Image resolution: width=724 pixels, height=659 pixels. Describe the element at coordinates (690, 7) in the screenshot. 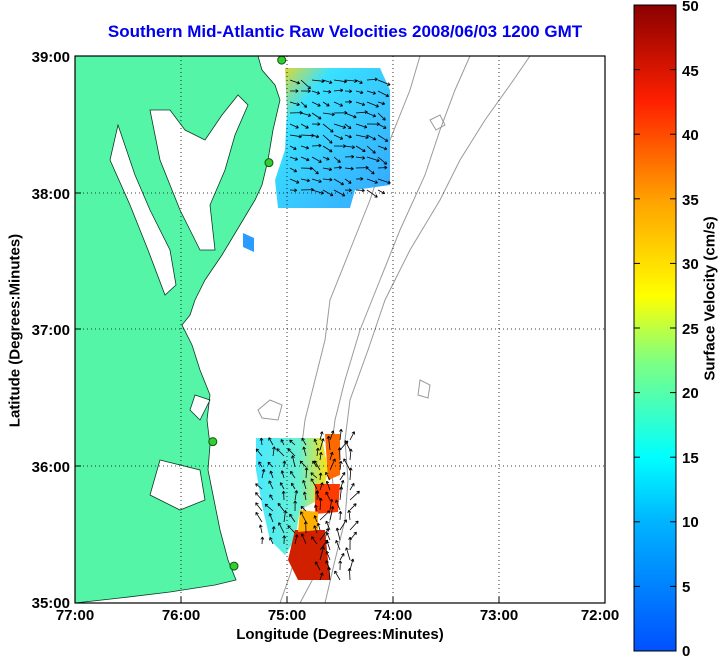

I see `colorbar-tick-label: 50` at that location.